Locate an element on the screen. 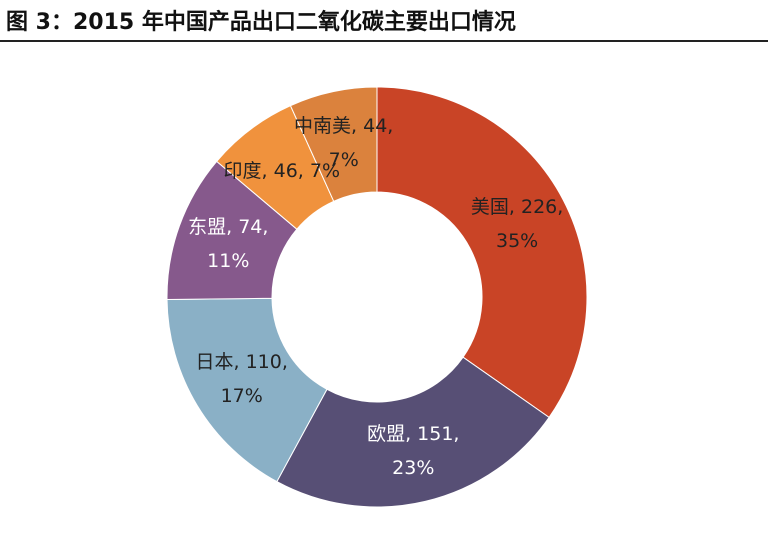 The width and height of the screenshot is (768, 548). data-label: 印度, 46, 7% is located at coordinates (282, 170).